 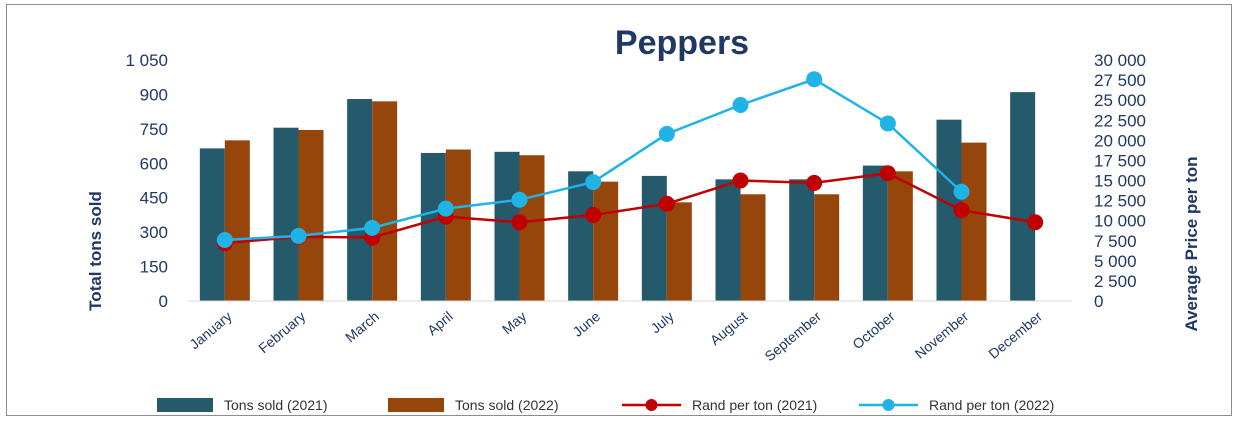 What do you see at coordinates (146, 60) in the screenshot?
I see `y-tick-label: 1 050` at bounding box center [146, 60].